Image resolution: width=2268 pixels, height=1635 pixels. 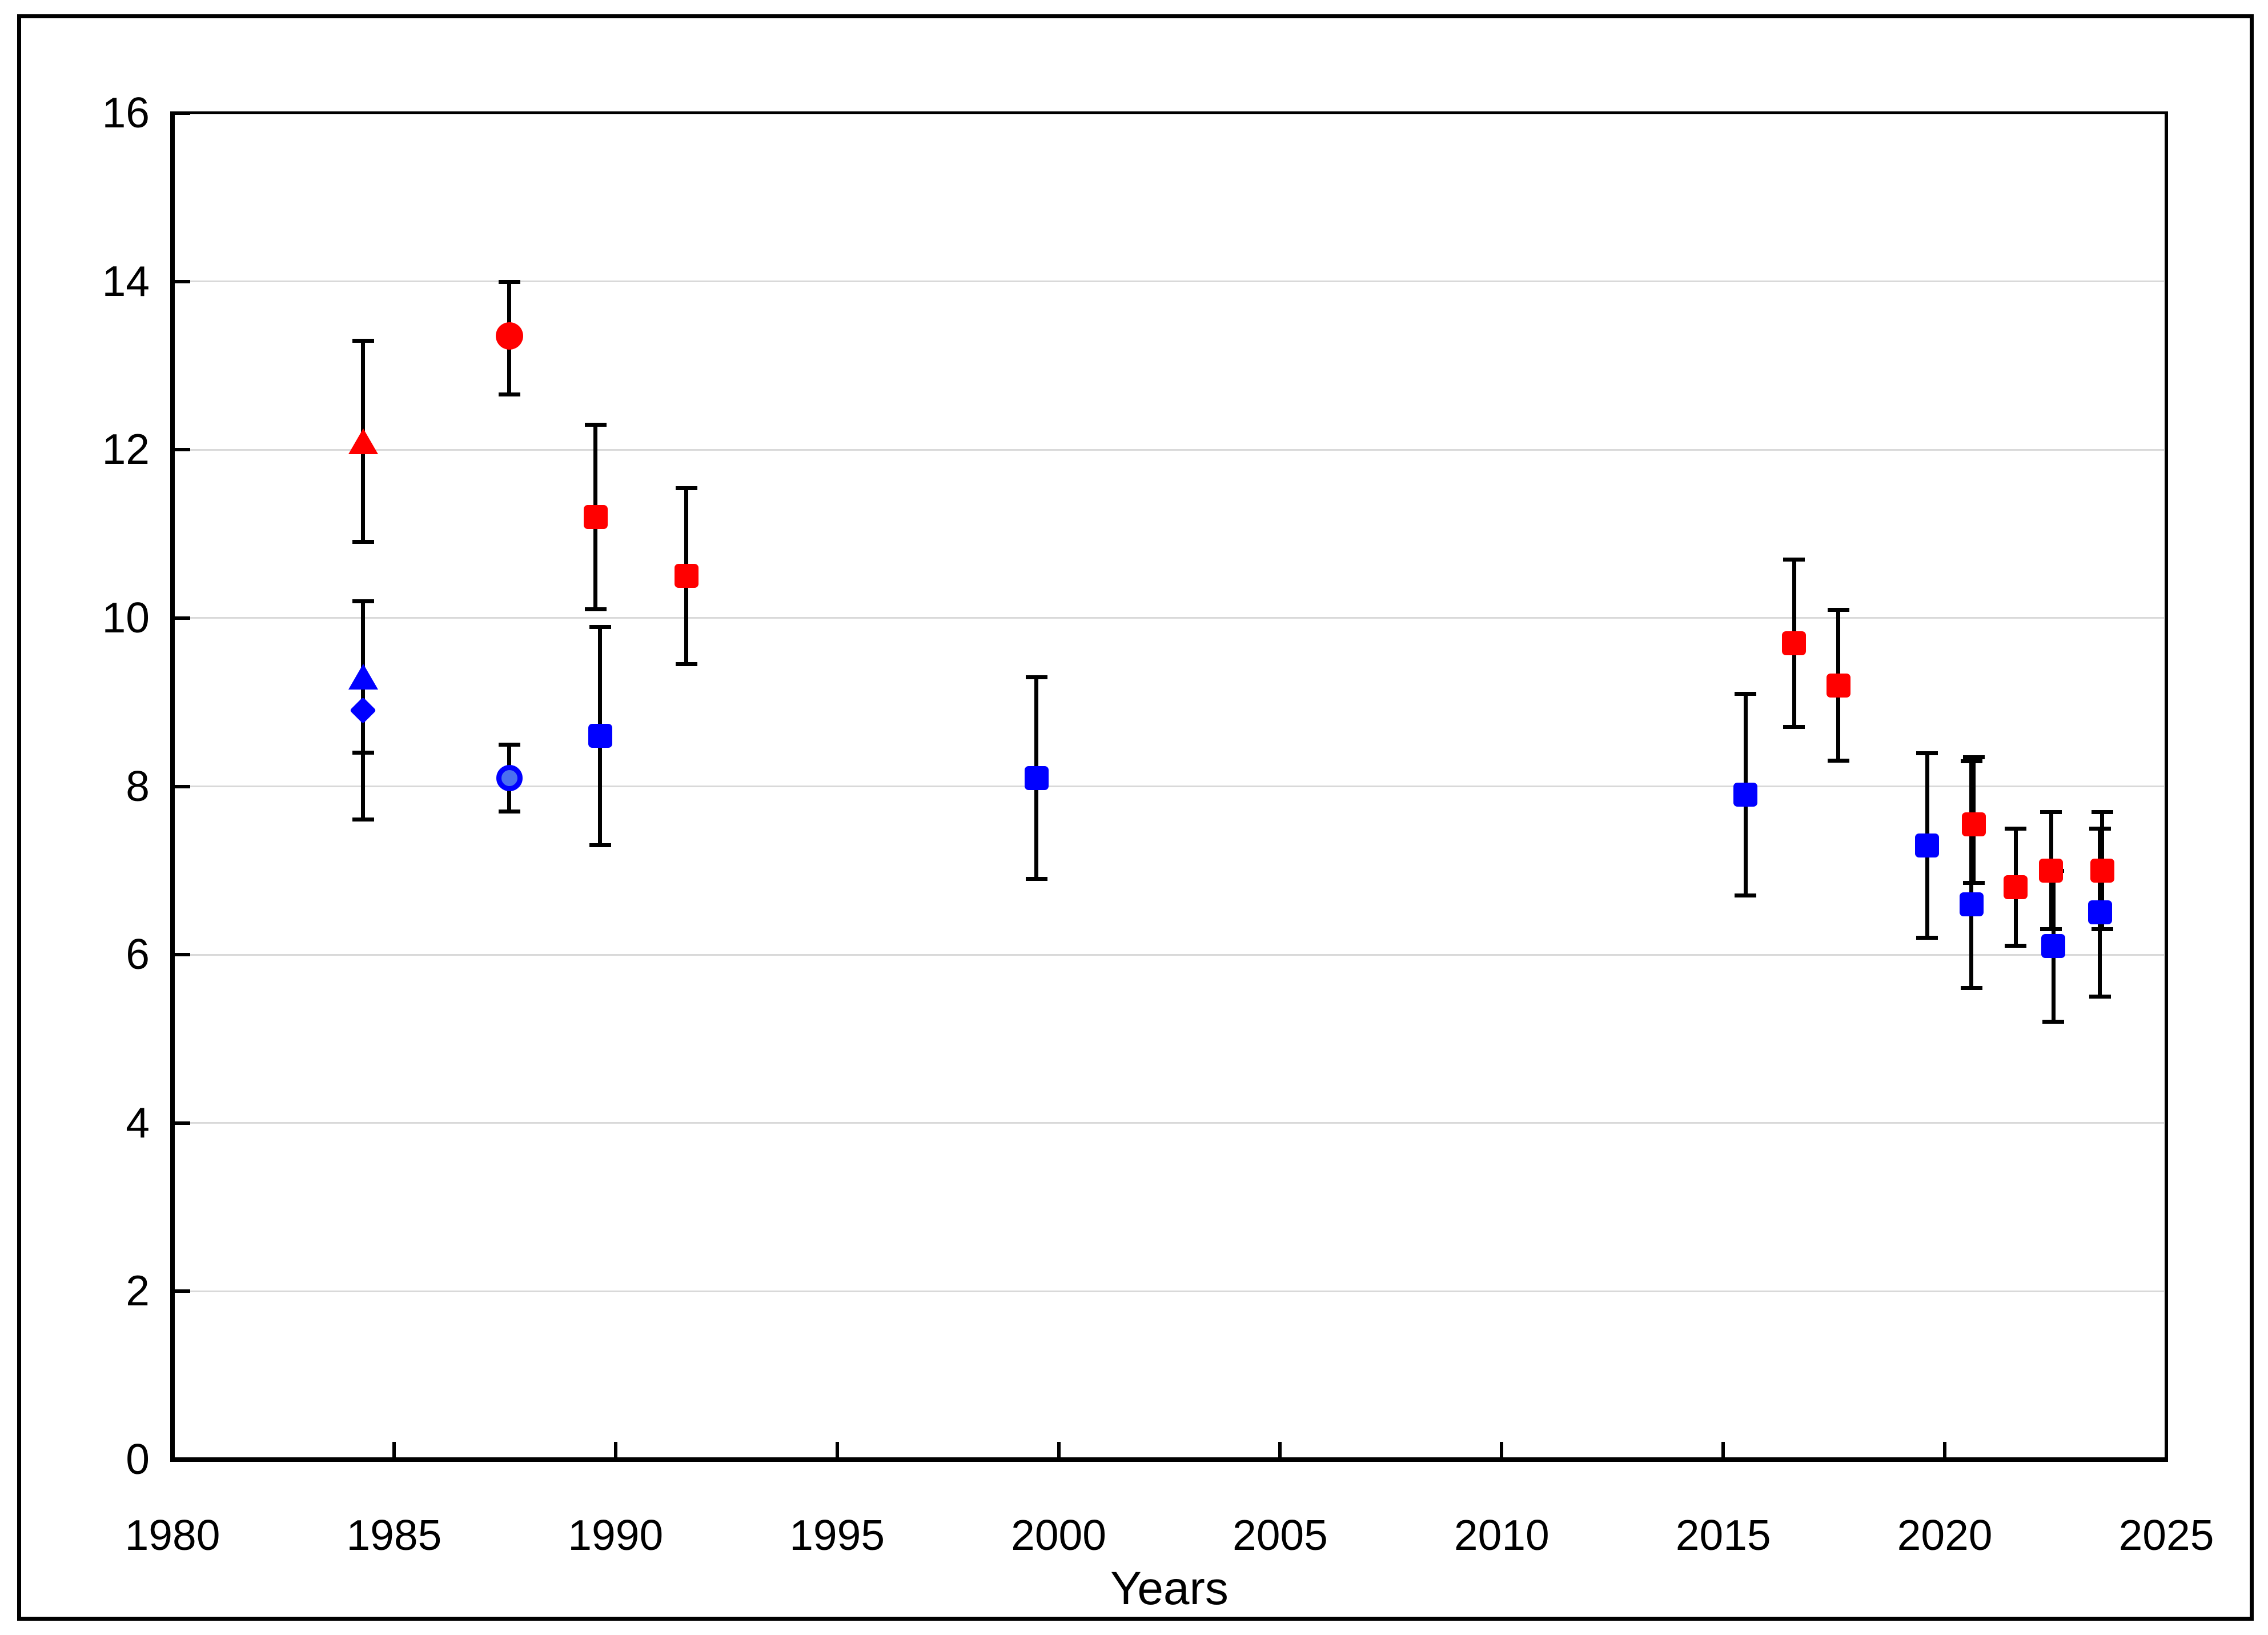 What do you see at coordinates (172, 1535) in the screenshot?
I see `x-tick-label: 1980` at bounding box center [172, 1535].